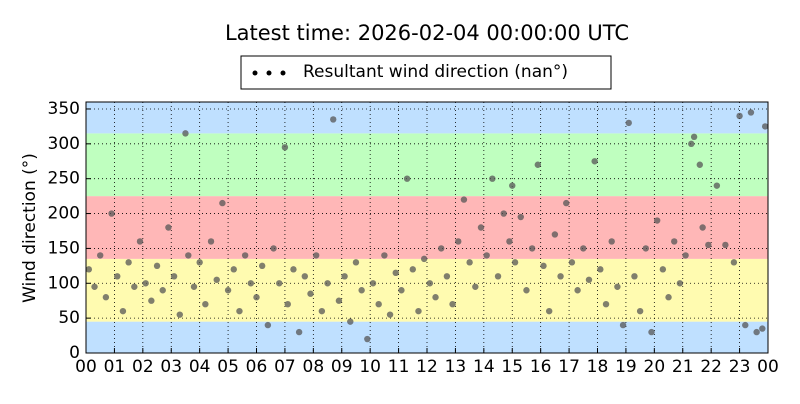 This screenshot has width=800, height=404. Describe the element at coordinates (740, 367) in the screenshot. I see `x-tick-label: 23` at that location.